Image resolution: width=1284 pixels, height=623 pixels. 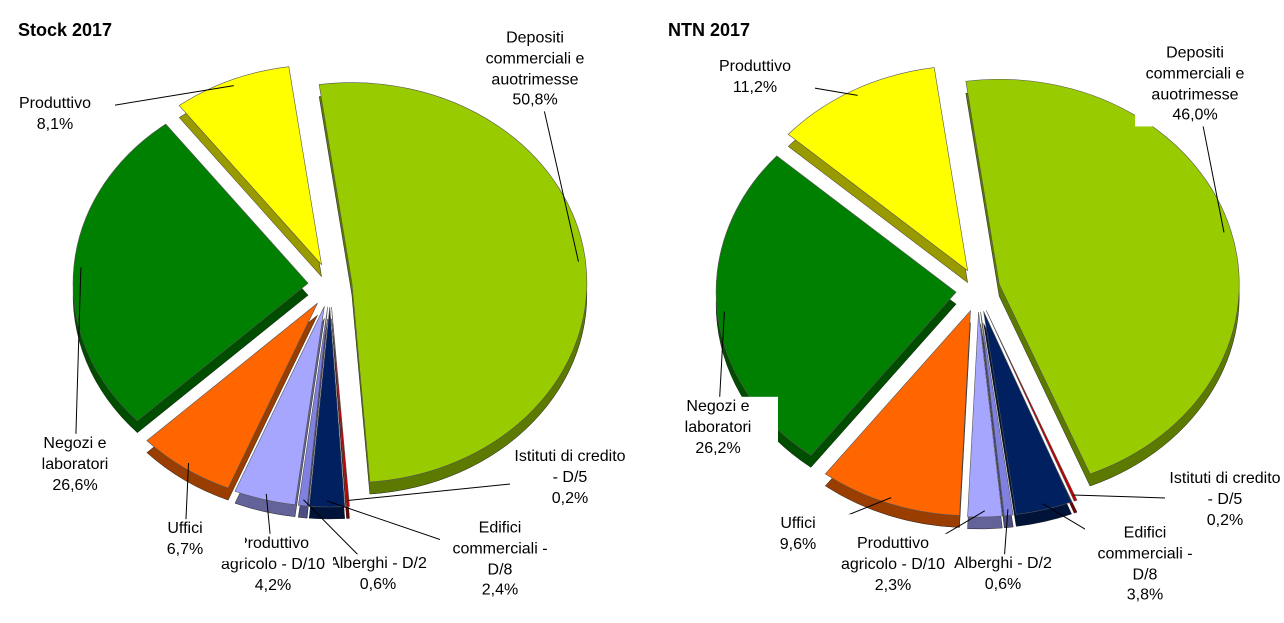 What do you see at coordinates (500, 590) in the screenshot?
I see `label-value: 2,4%` at bounding box center [500, 590].